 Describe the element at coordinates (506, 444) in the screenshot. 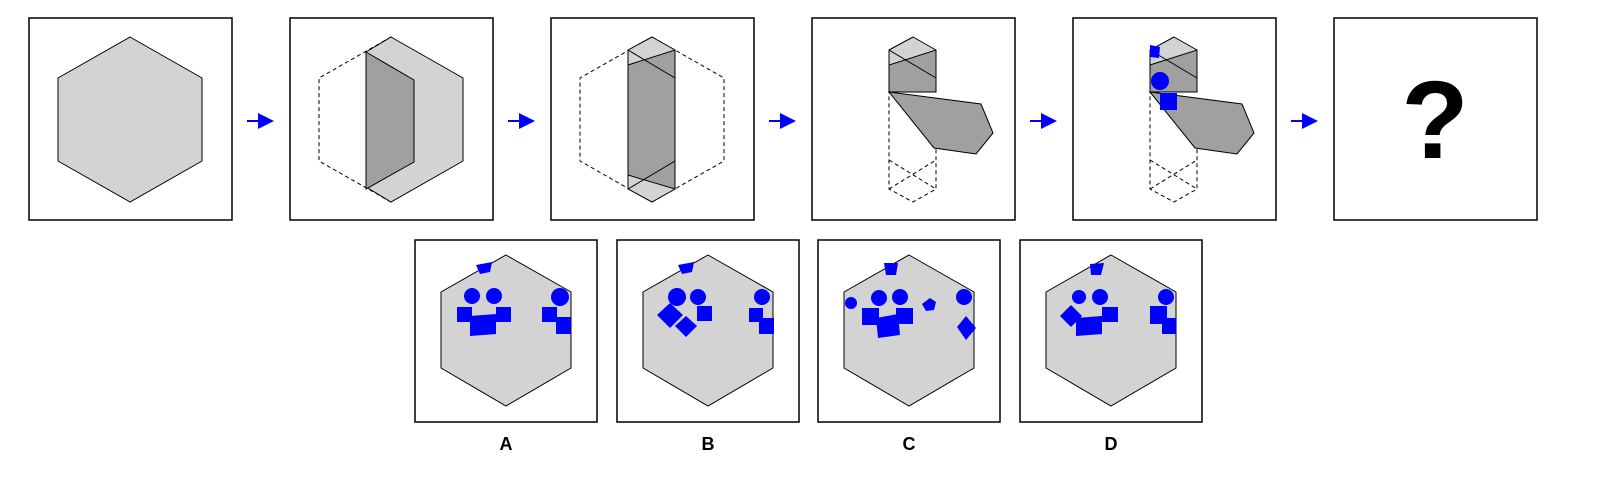

I see `option-label: A` at that location.